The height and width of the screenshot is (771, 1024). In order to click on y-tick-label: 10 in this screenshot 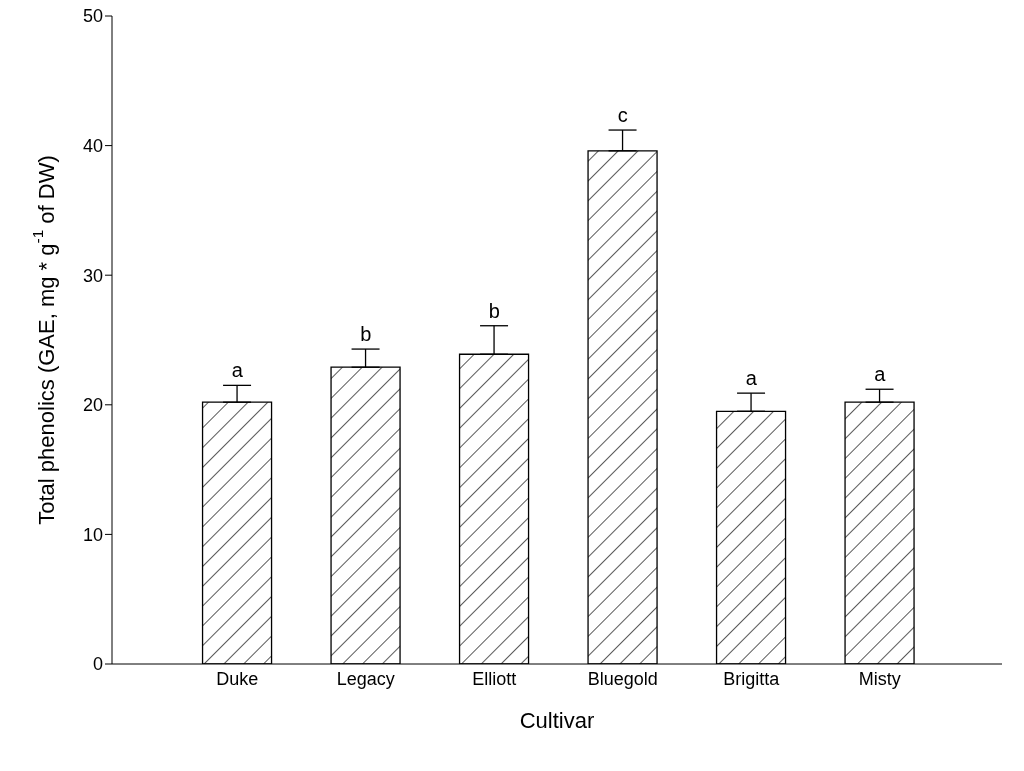, I will do `click(92, 534)`.